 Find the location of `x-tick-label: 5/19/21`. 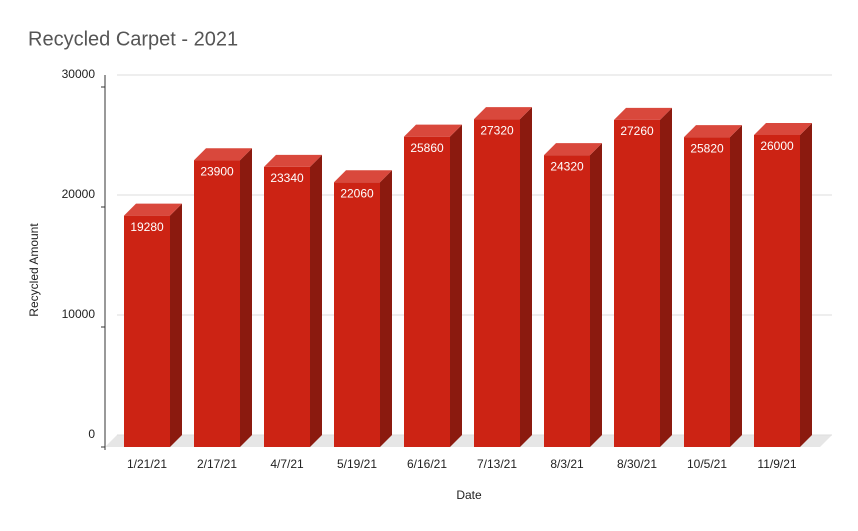

x-tick-label: 5/19/21 is located at coordinates (357, 464).